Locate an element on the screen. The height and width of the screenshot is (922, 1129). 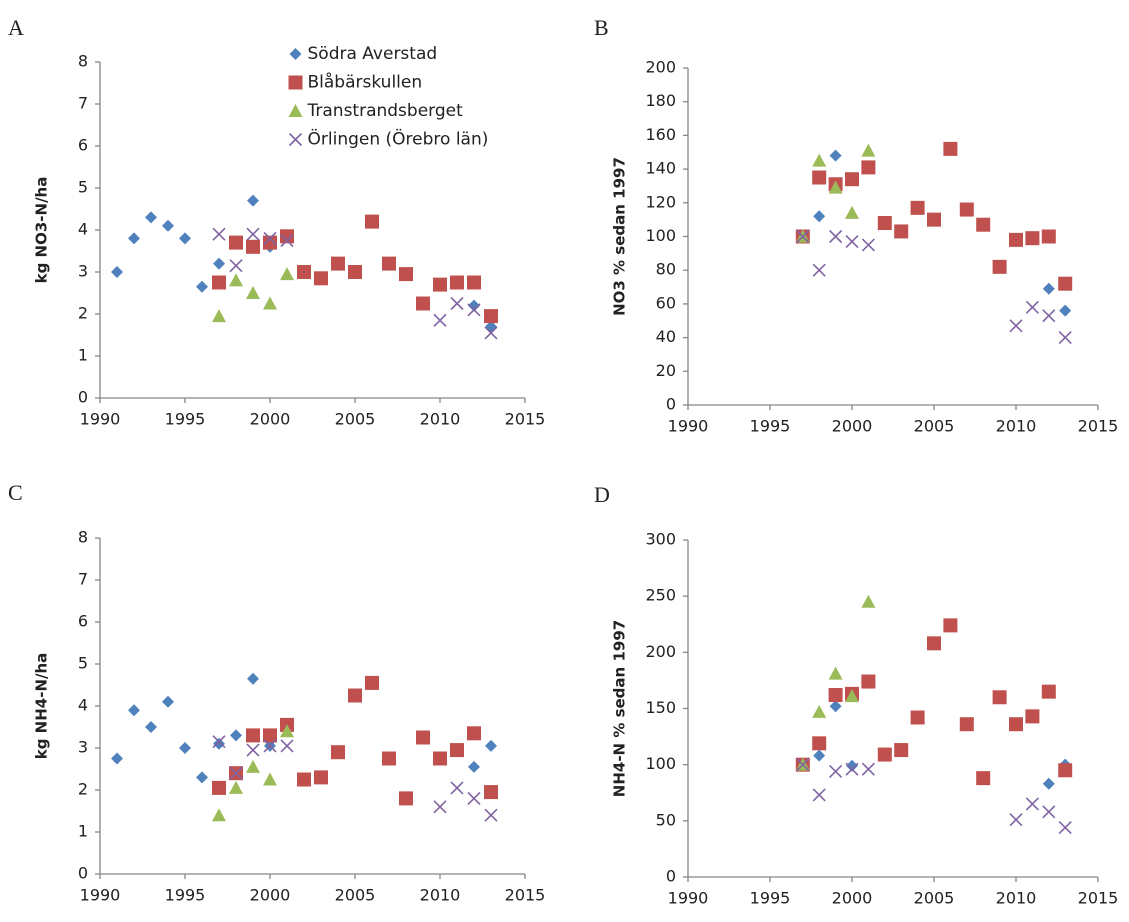
x-tick-label: 2005 is located at coordinates (355, 895).